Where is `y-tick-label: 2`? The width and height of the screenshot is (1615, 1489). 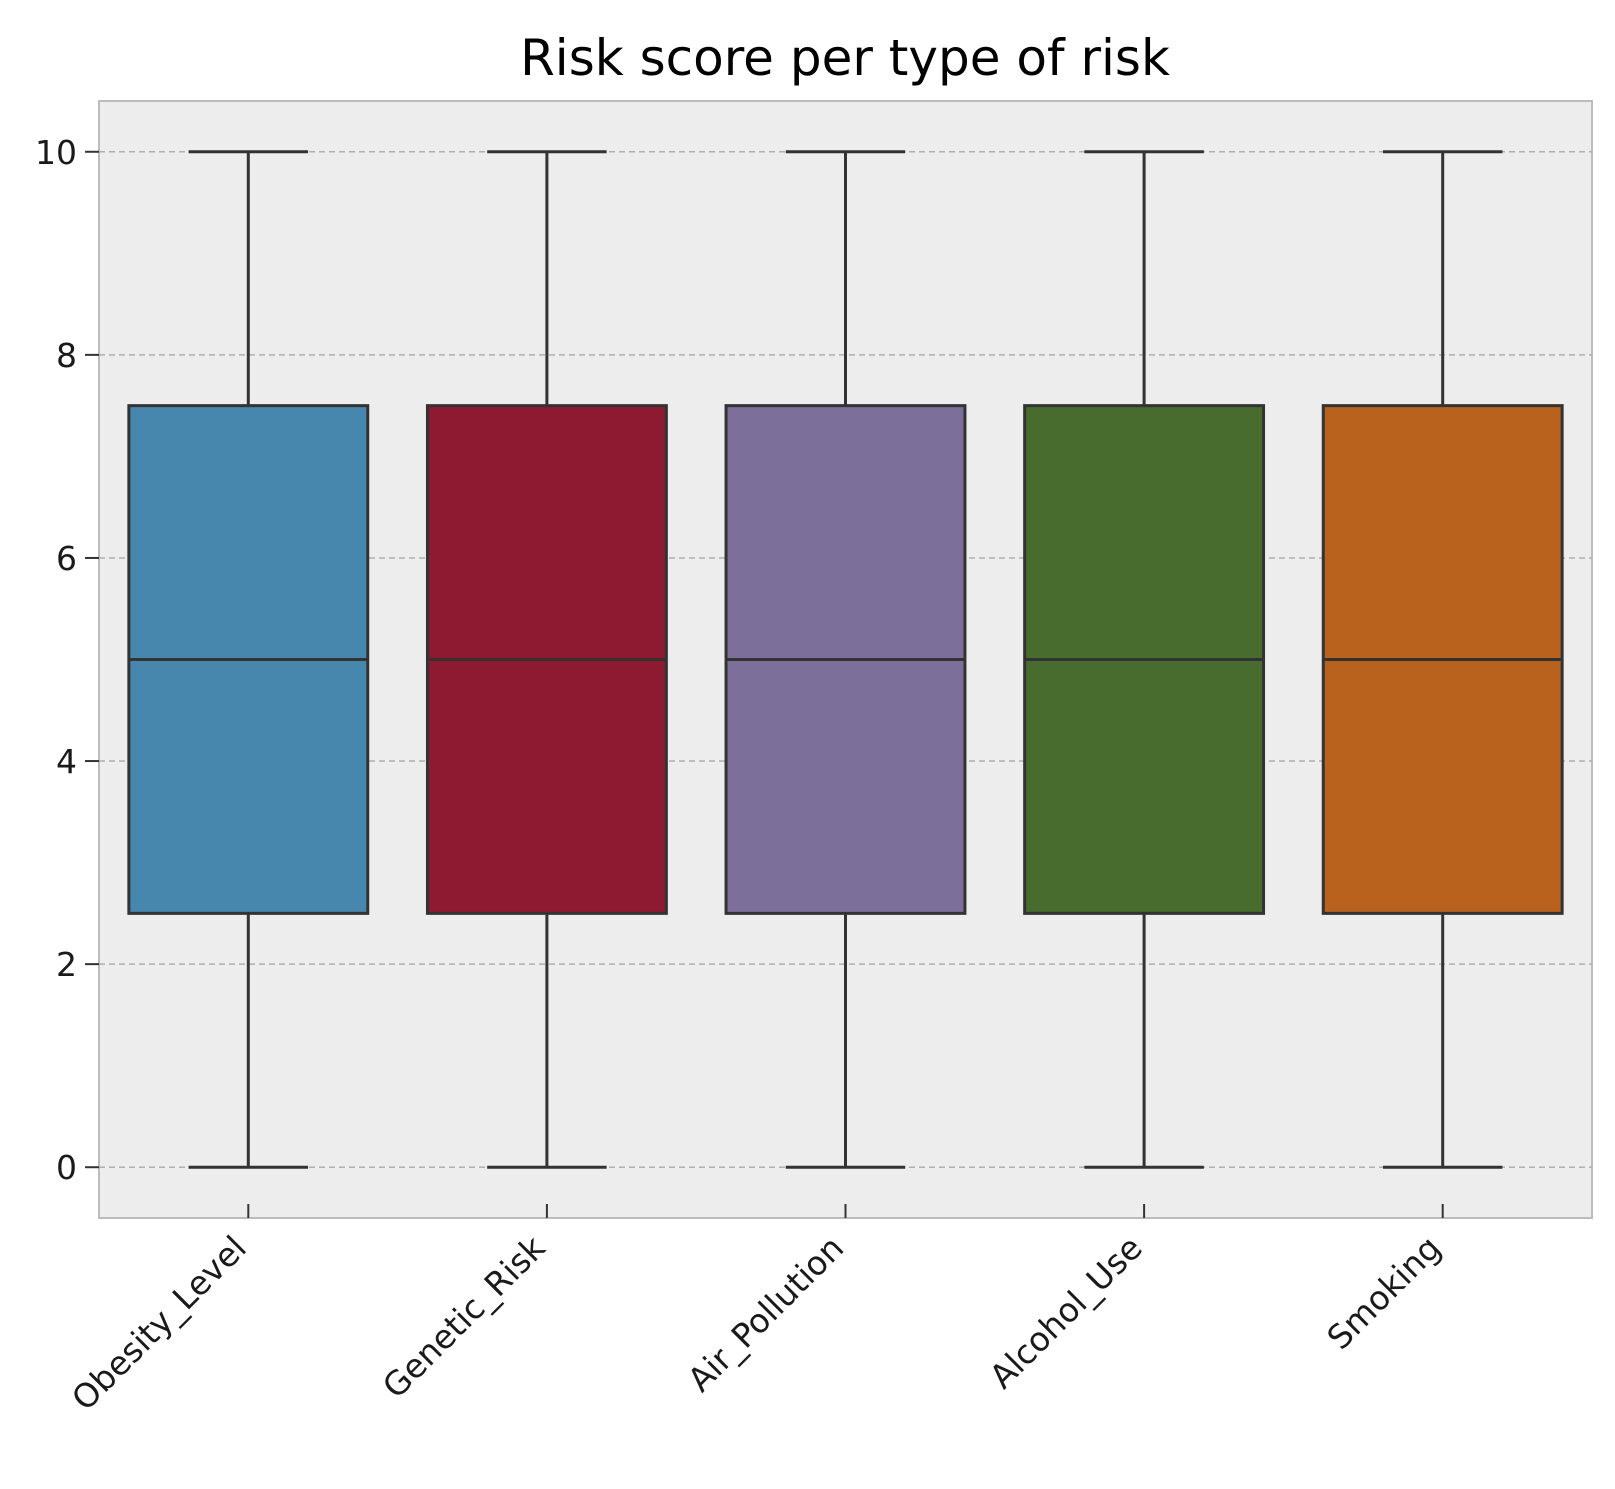 y-tick-label: 2 is located at coordinates (66, 964).